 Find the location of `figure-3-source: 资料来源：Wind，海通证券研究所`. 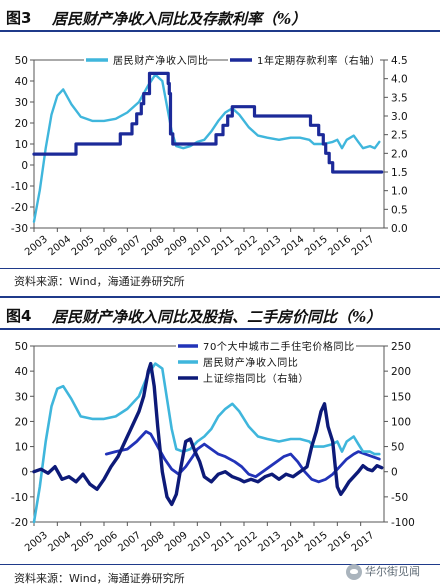

figure-3-source: 资料来源：Wind，海通证券研究所 is located at coordinates (99, 281).